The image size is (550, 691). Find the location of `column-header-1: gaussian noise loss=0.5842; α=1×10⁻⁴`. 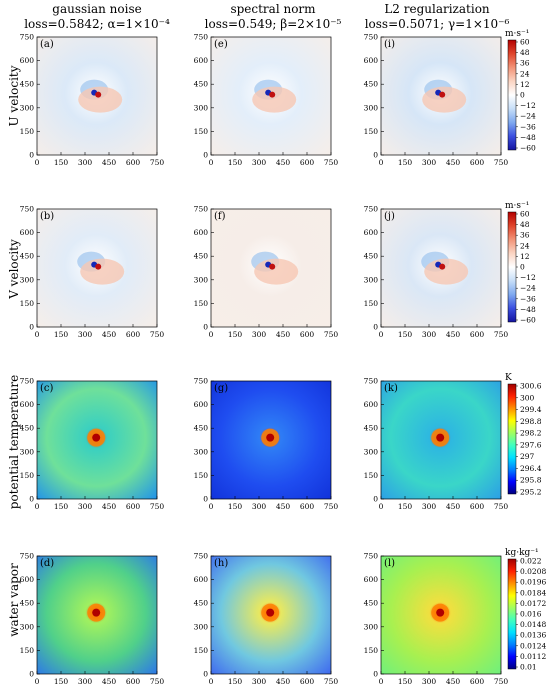

column-header-1: gaussian noise loss=0.5842; α=1×10⁻⁴ is located at coordinates (97, 16).